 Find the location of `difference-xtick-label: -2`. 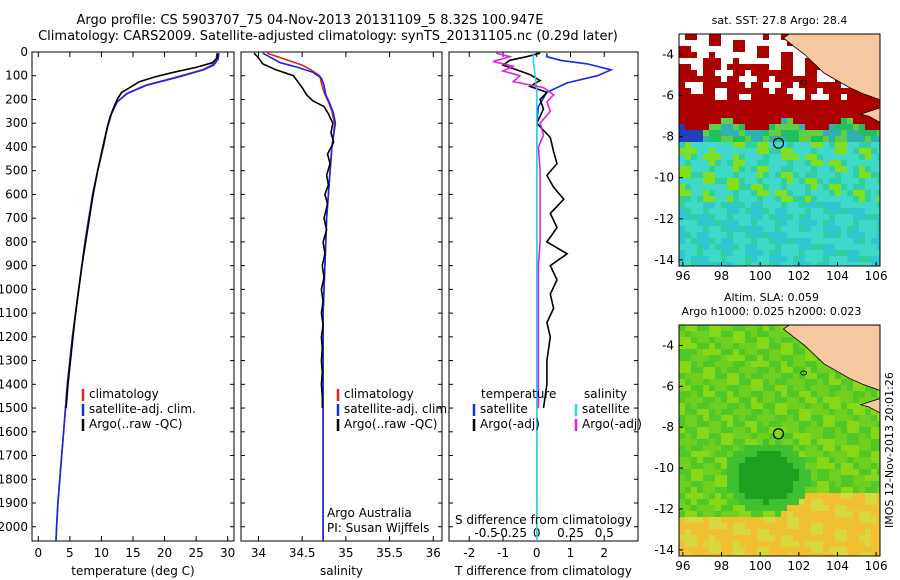

difference-xtick-label: -2 is located at coordinates (469, 553).